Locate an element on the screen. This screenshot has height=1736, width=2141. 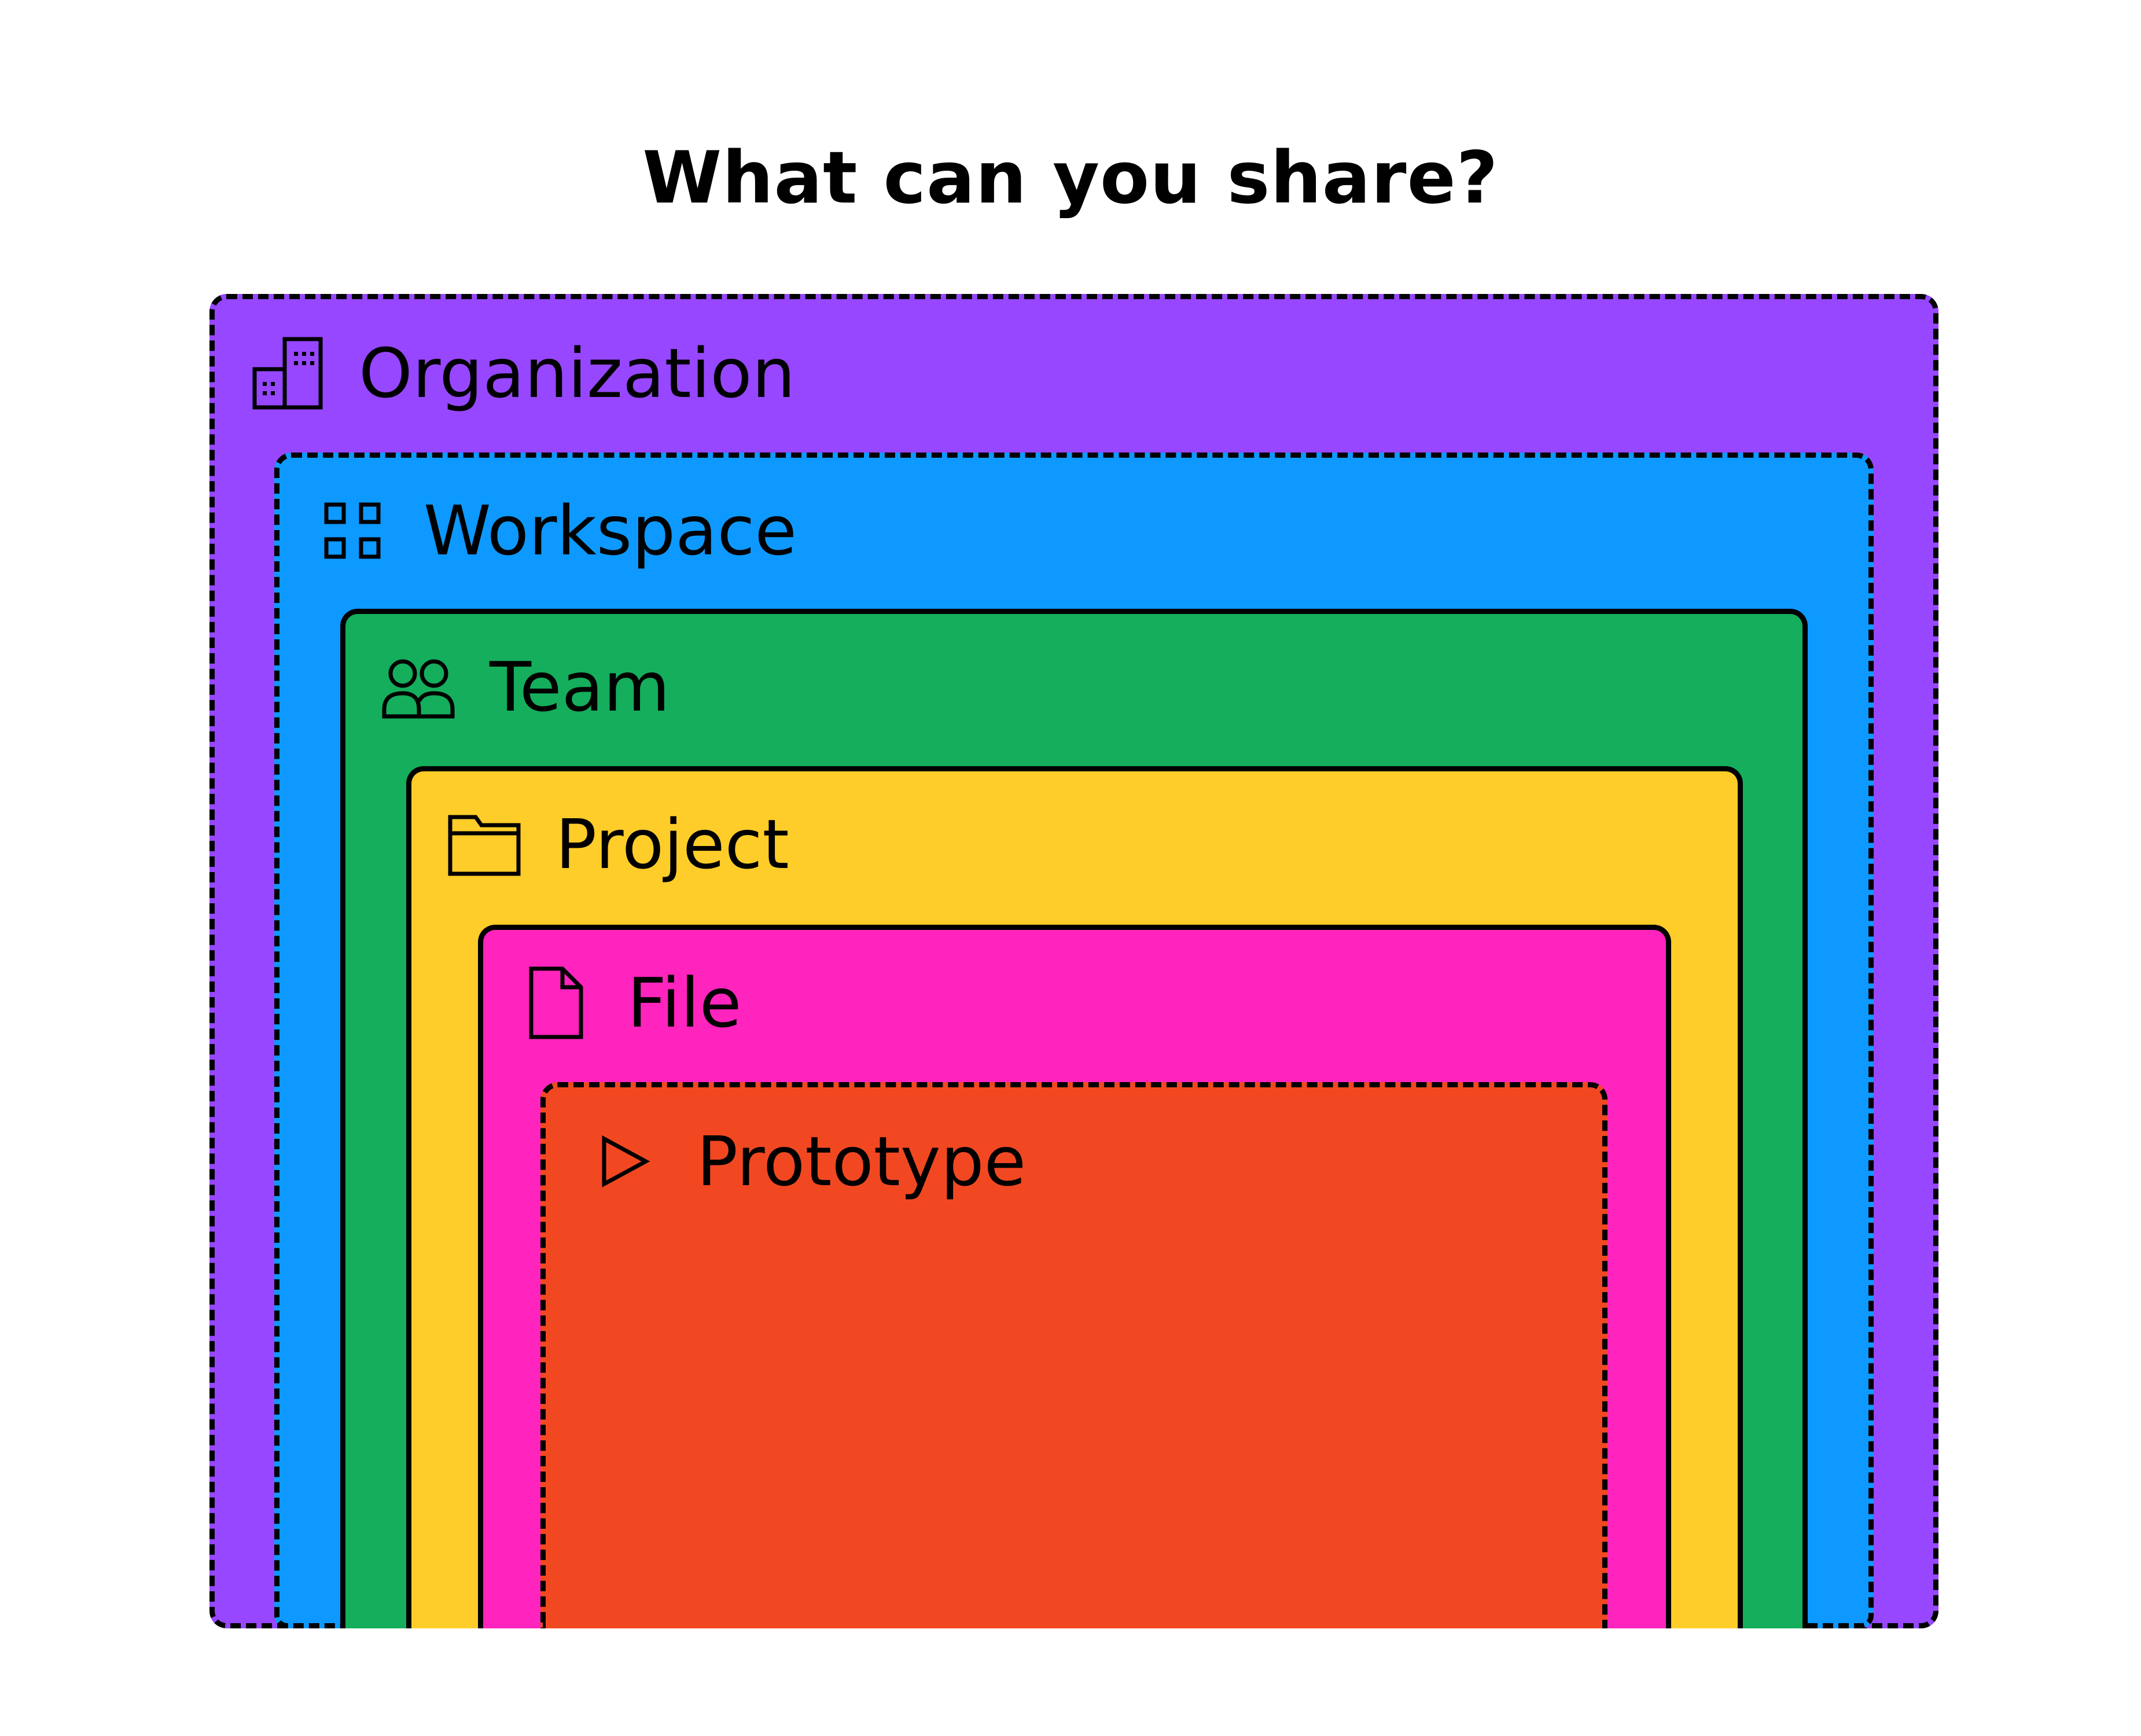
prototype-label: Prototype is located at coordinates (807, 1161).